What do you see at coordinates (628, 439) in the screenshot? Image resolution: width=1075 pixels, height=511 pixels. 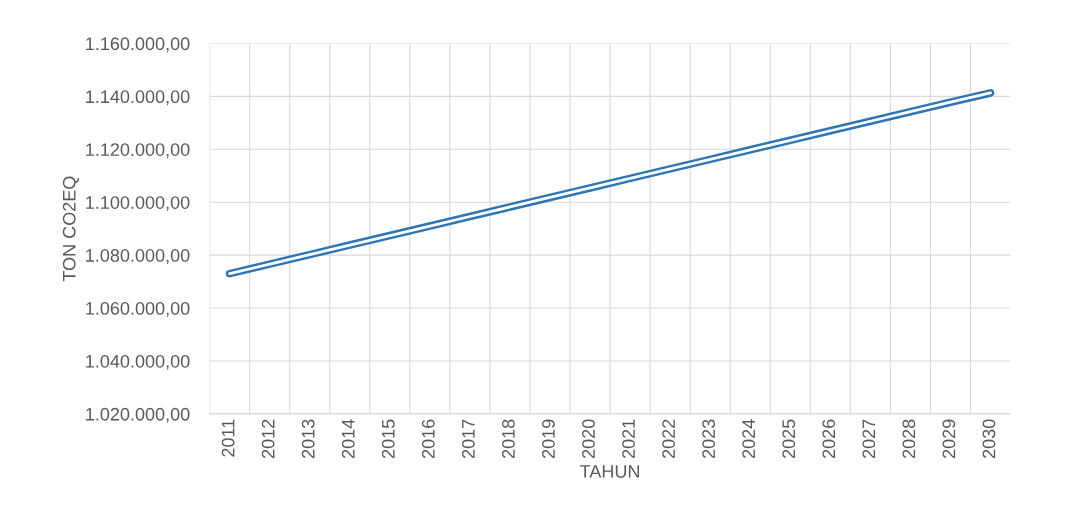 I see `x-tick-label: 2021` at bounding box center [628, 439].